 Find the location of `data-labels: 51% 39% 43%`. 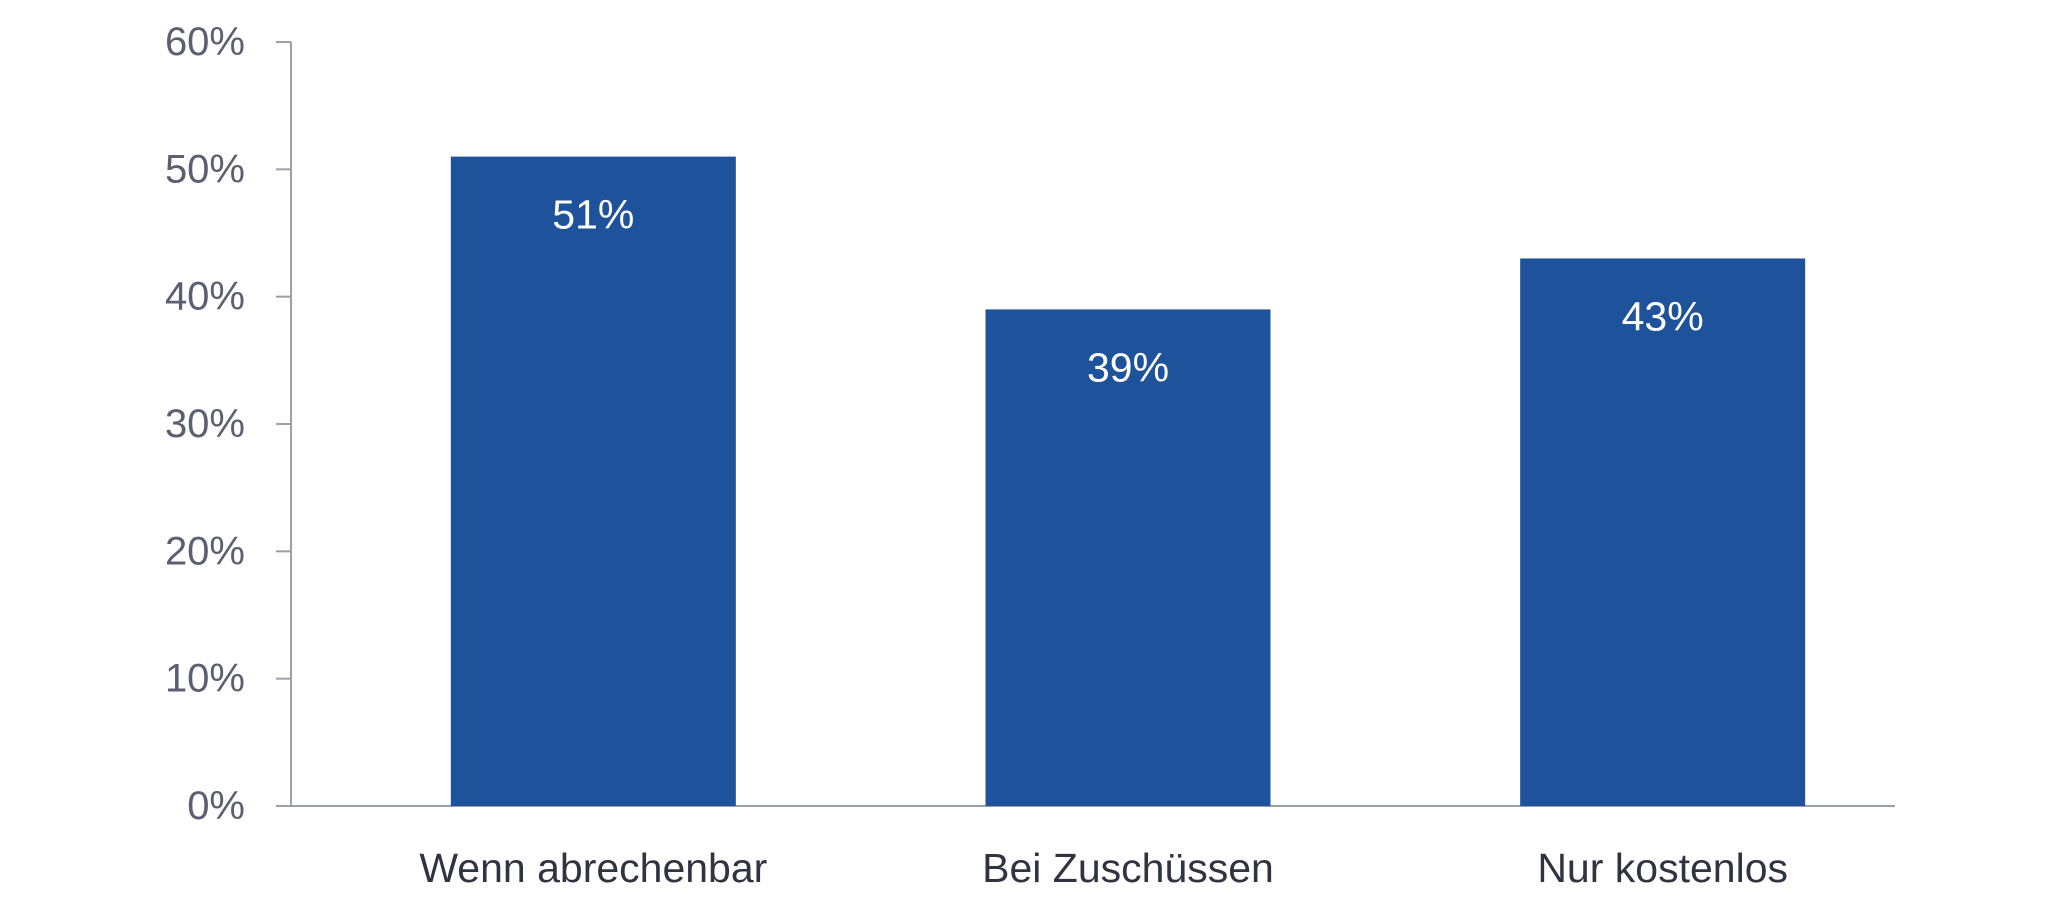

data-labels: 51% 39% 43% is located at coordinates (1127, 291).